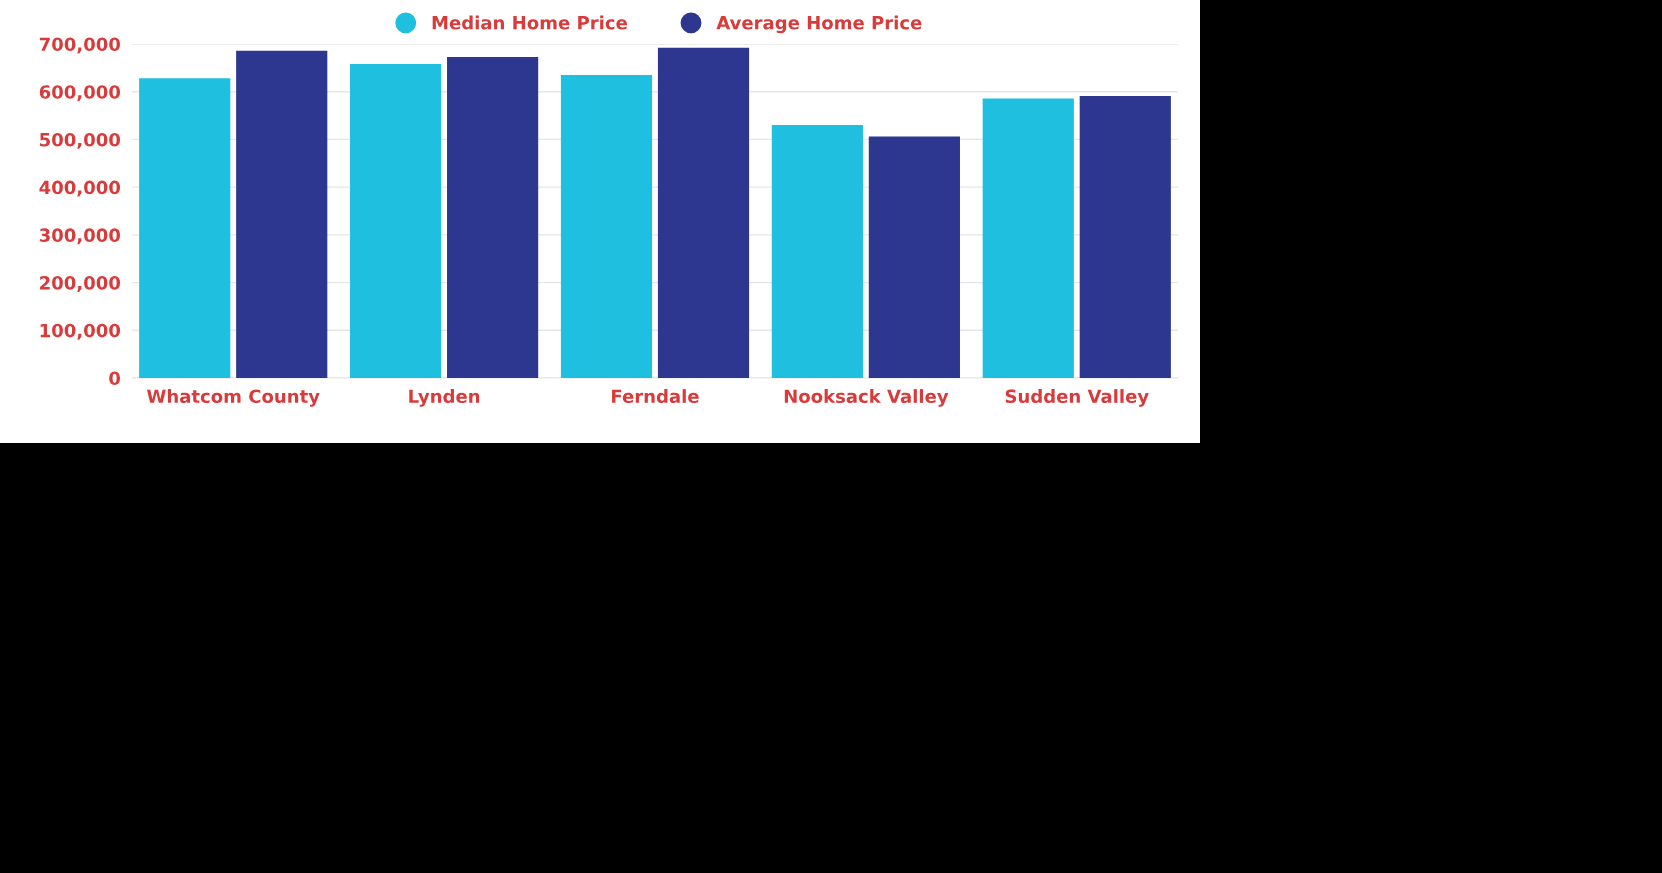 The image size is (1662, 873). Describe the element at coordinates (115, 378) in the screenshot. I see `y-tick-label: 0` at that location.